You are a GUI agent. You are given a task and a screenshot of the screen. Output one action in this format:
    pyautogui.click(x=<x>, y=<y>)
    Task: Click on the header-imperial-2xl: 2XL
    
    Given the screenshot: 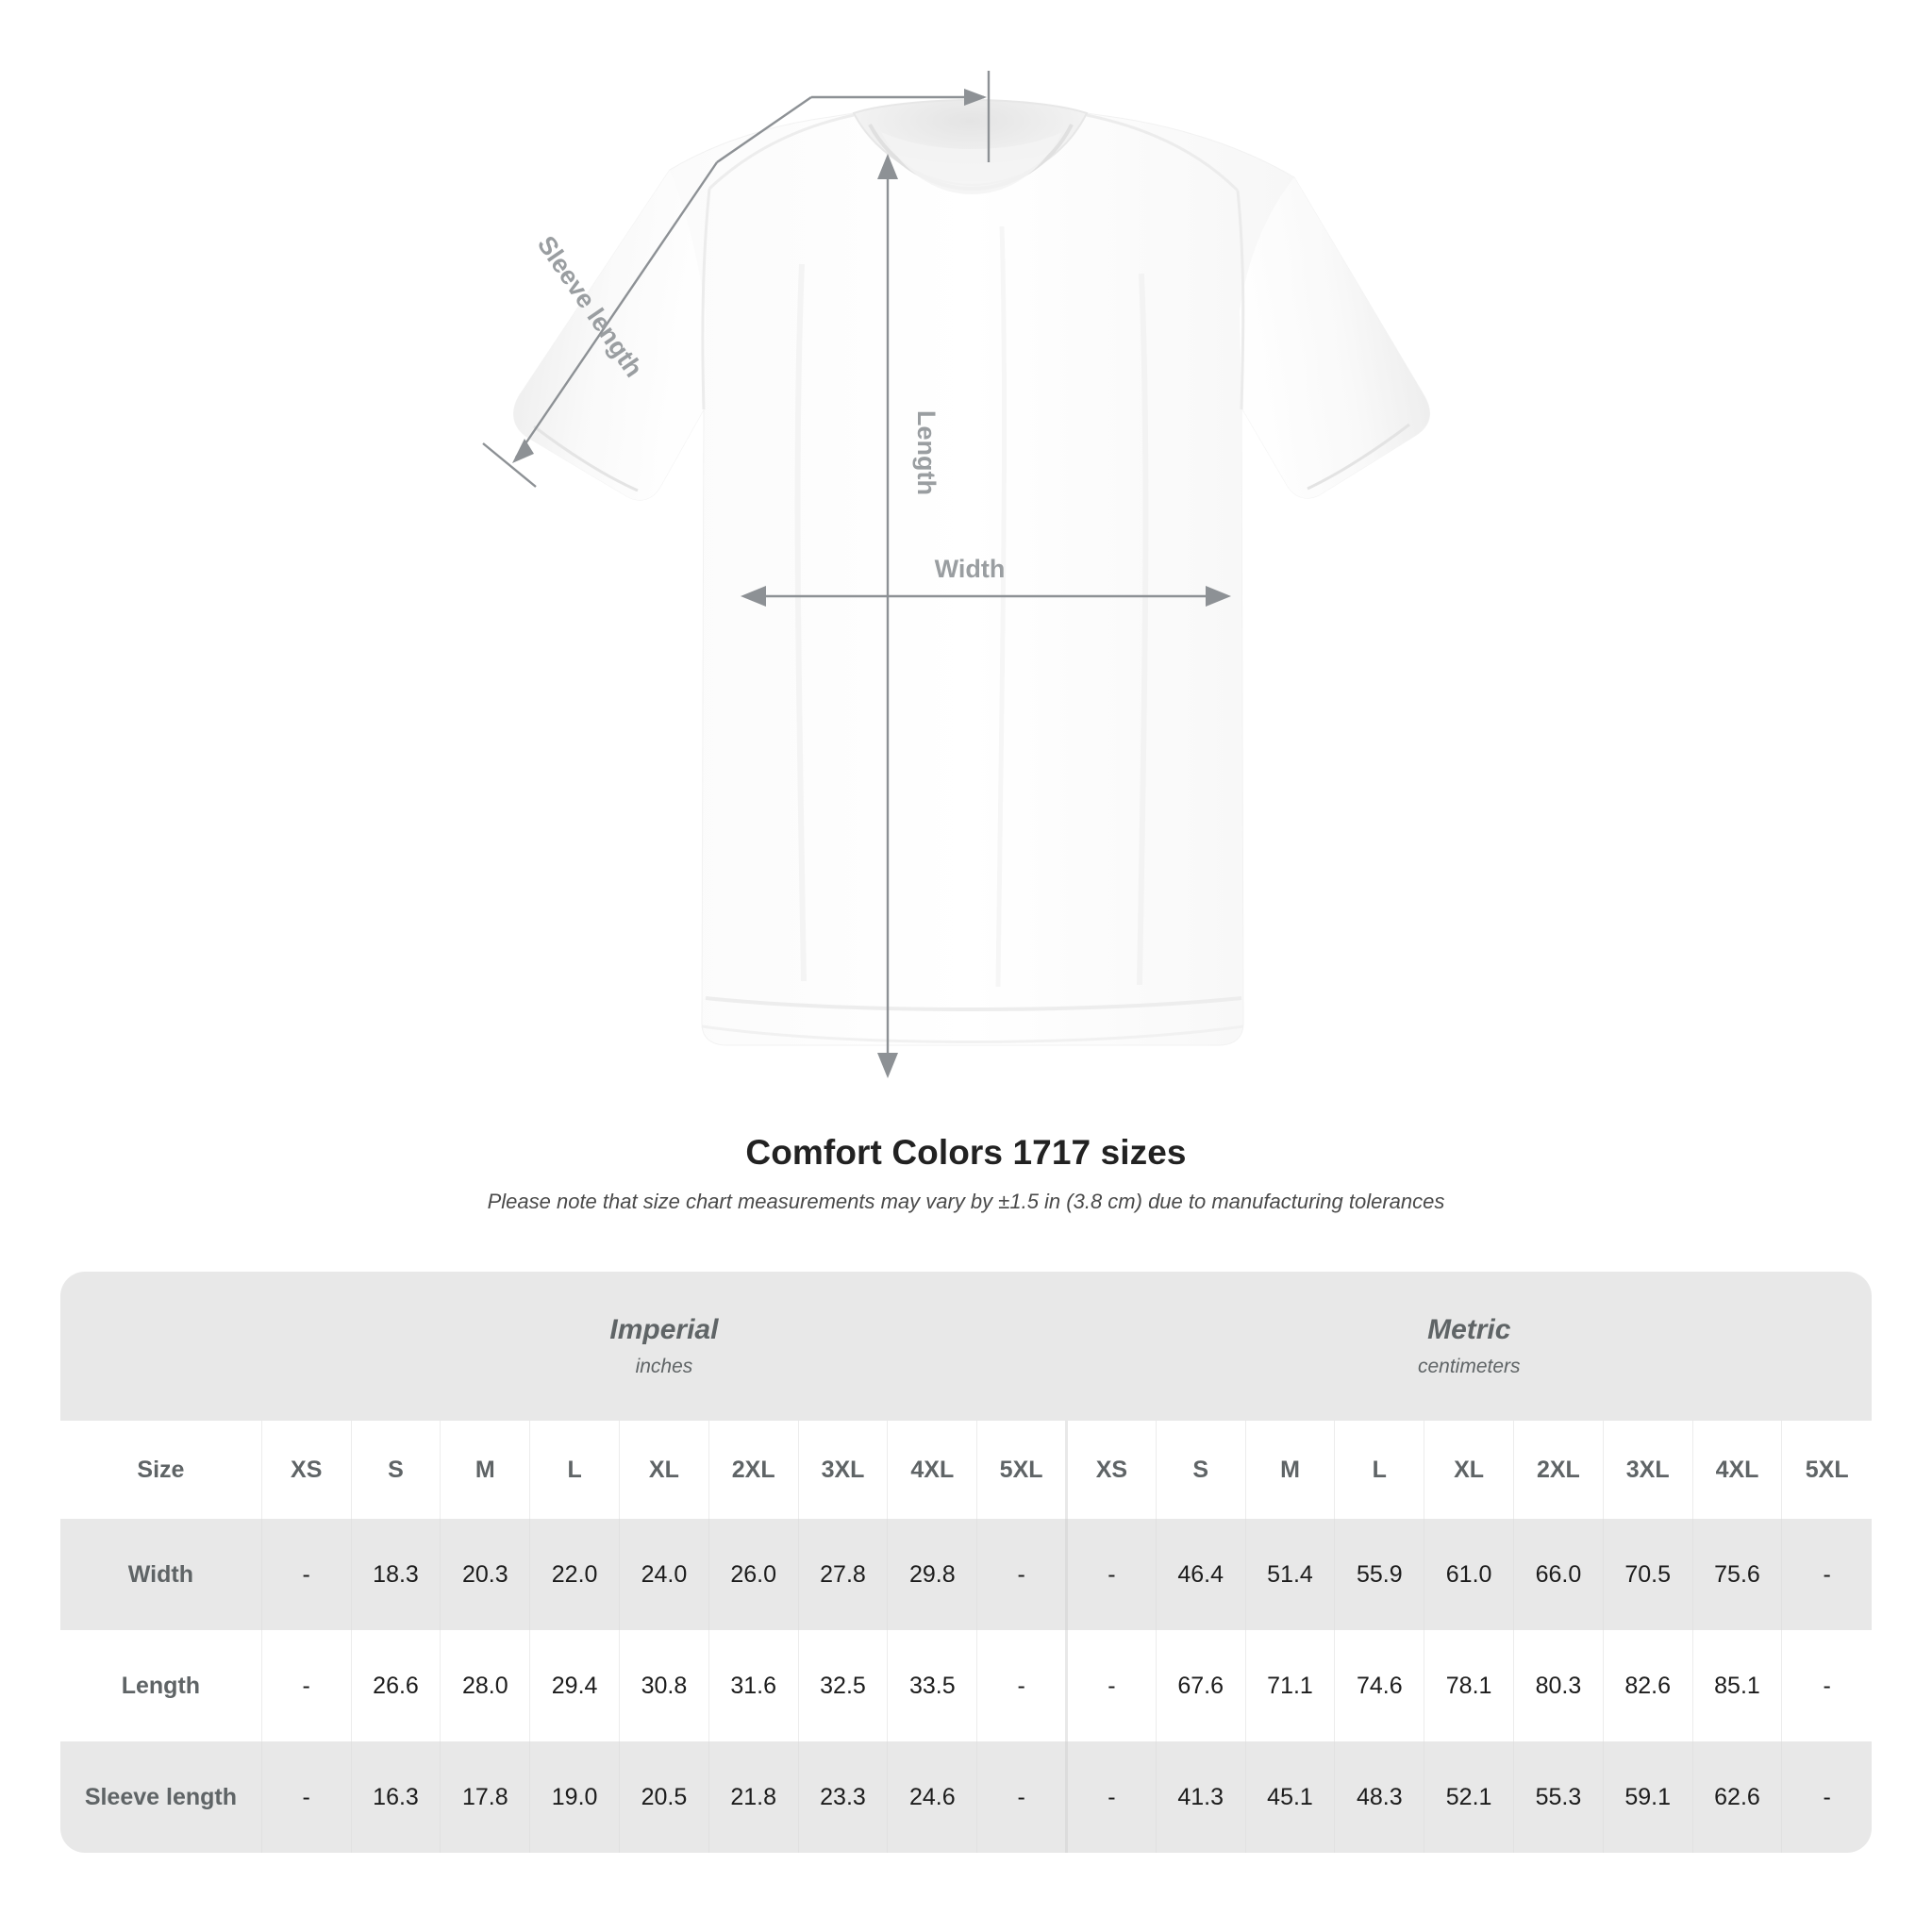 What is the action you would take?
    pyautogui.click(x=753, y=1470)
    